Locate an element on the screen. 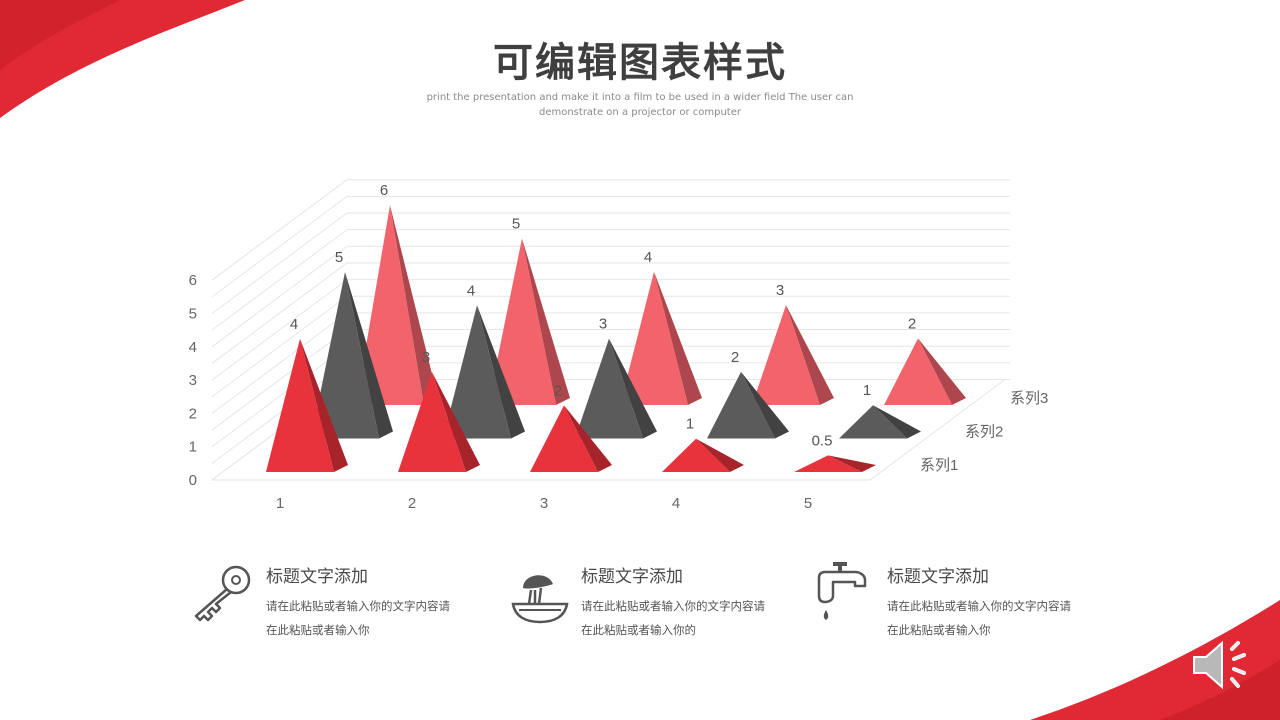  y-tick-label: 2 is located at coordinates (193, 413).